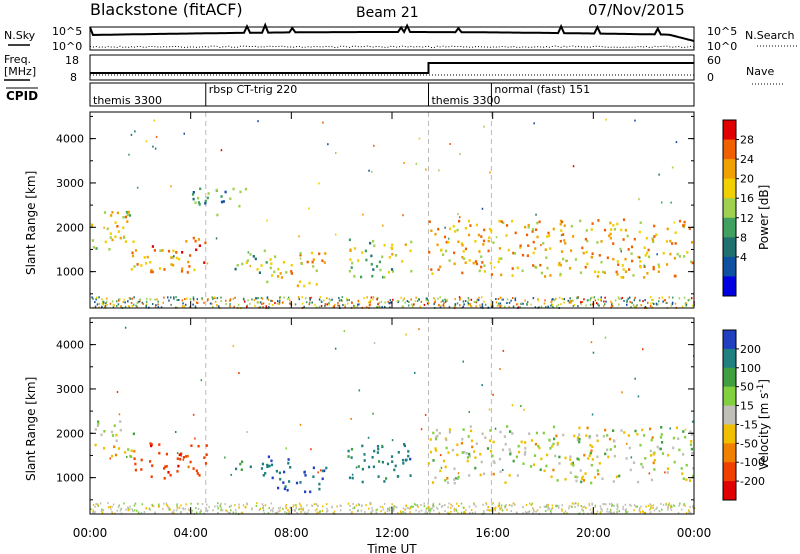  What do you see at coordinates (747, 140) in the screenshot?
I see `colorbar-tick-label: 28` at bounding box center [747, 140].